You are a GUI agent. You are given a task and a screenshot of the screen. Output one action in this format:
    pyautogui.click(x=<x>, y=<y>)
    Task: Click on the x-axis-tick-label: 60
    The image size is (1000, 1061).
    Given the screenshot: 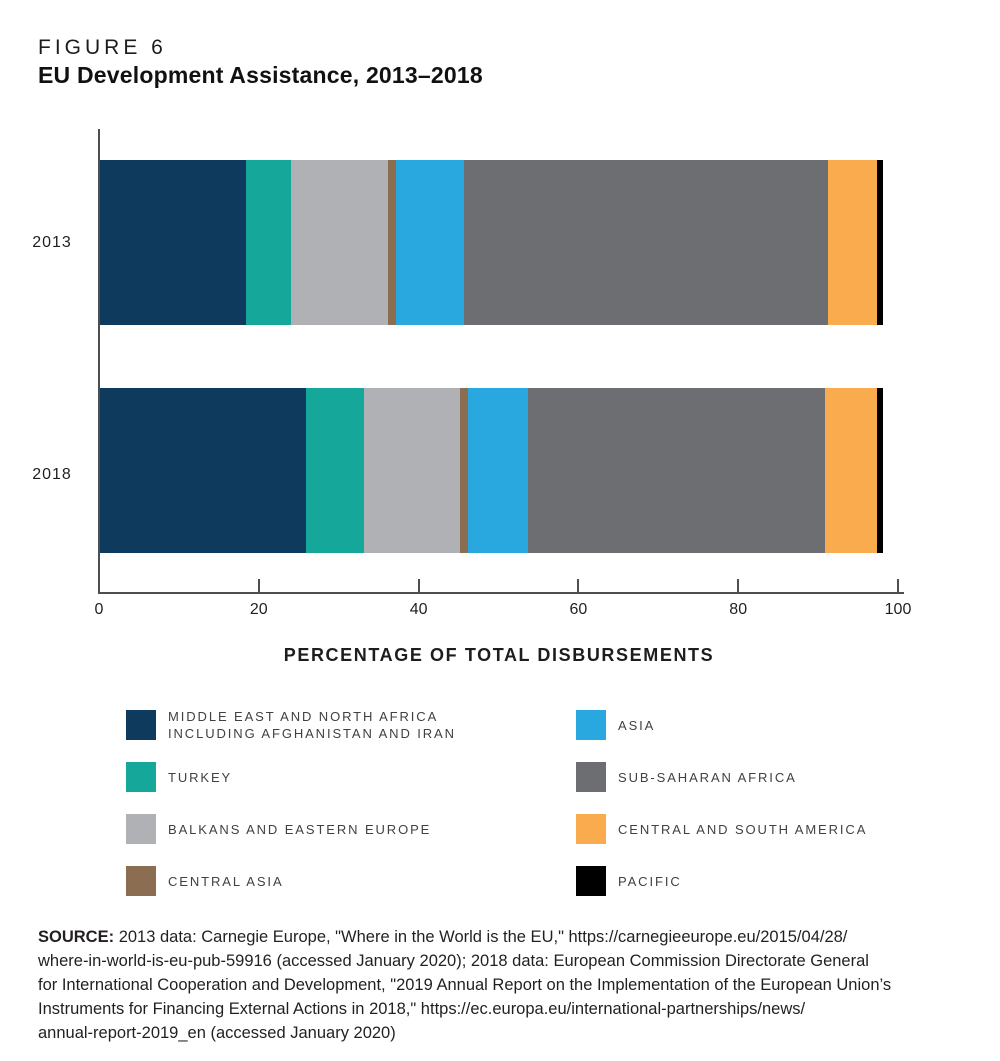 What is the action you would take?
    pyautogui.click(x=578, y=609)
    